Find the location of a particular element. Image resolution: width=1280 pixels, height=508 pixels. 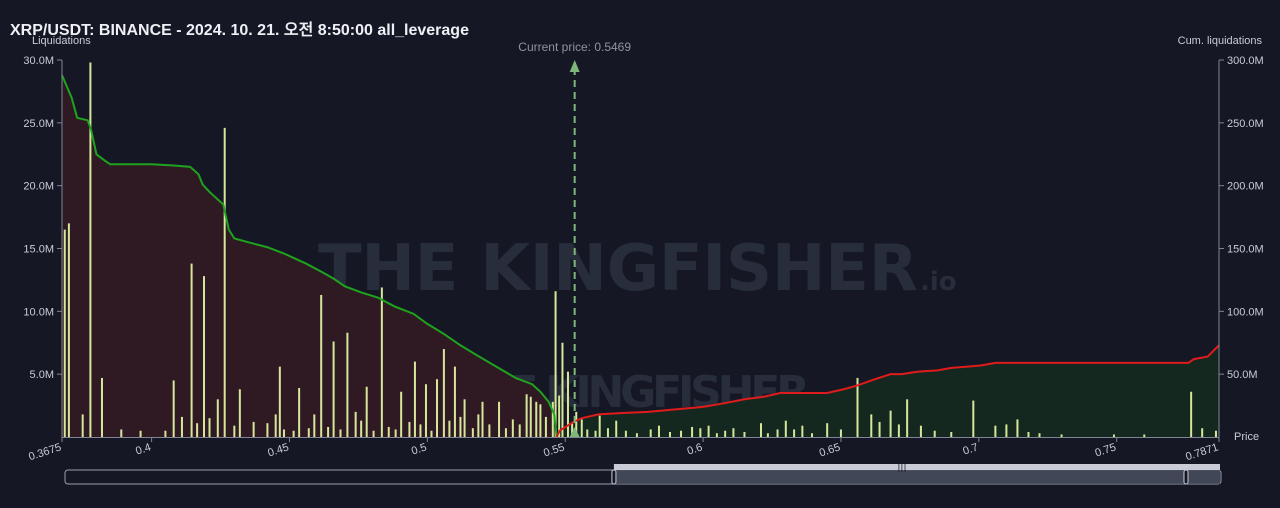

scrollbar-grip-icon: ||| is located at coordinates (901, 468).